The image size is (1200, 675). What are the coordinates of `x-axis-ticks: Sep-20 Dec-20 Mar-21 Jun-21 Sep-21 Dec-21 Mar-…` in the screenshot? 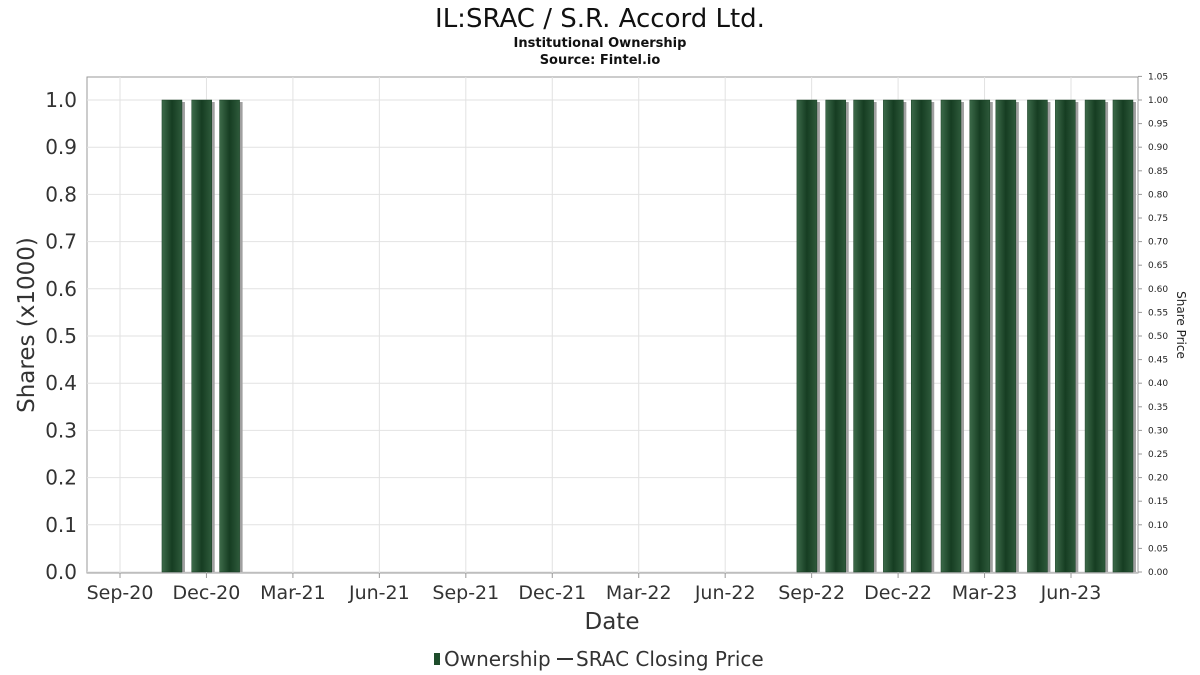 It's located at (594, 588).